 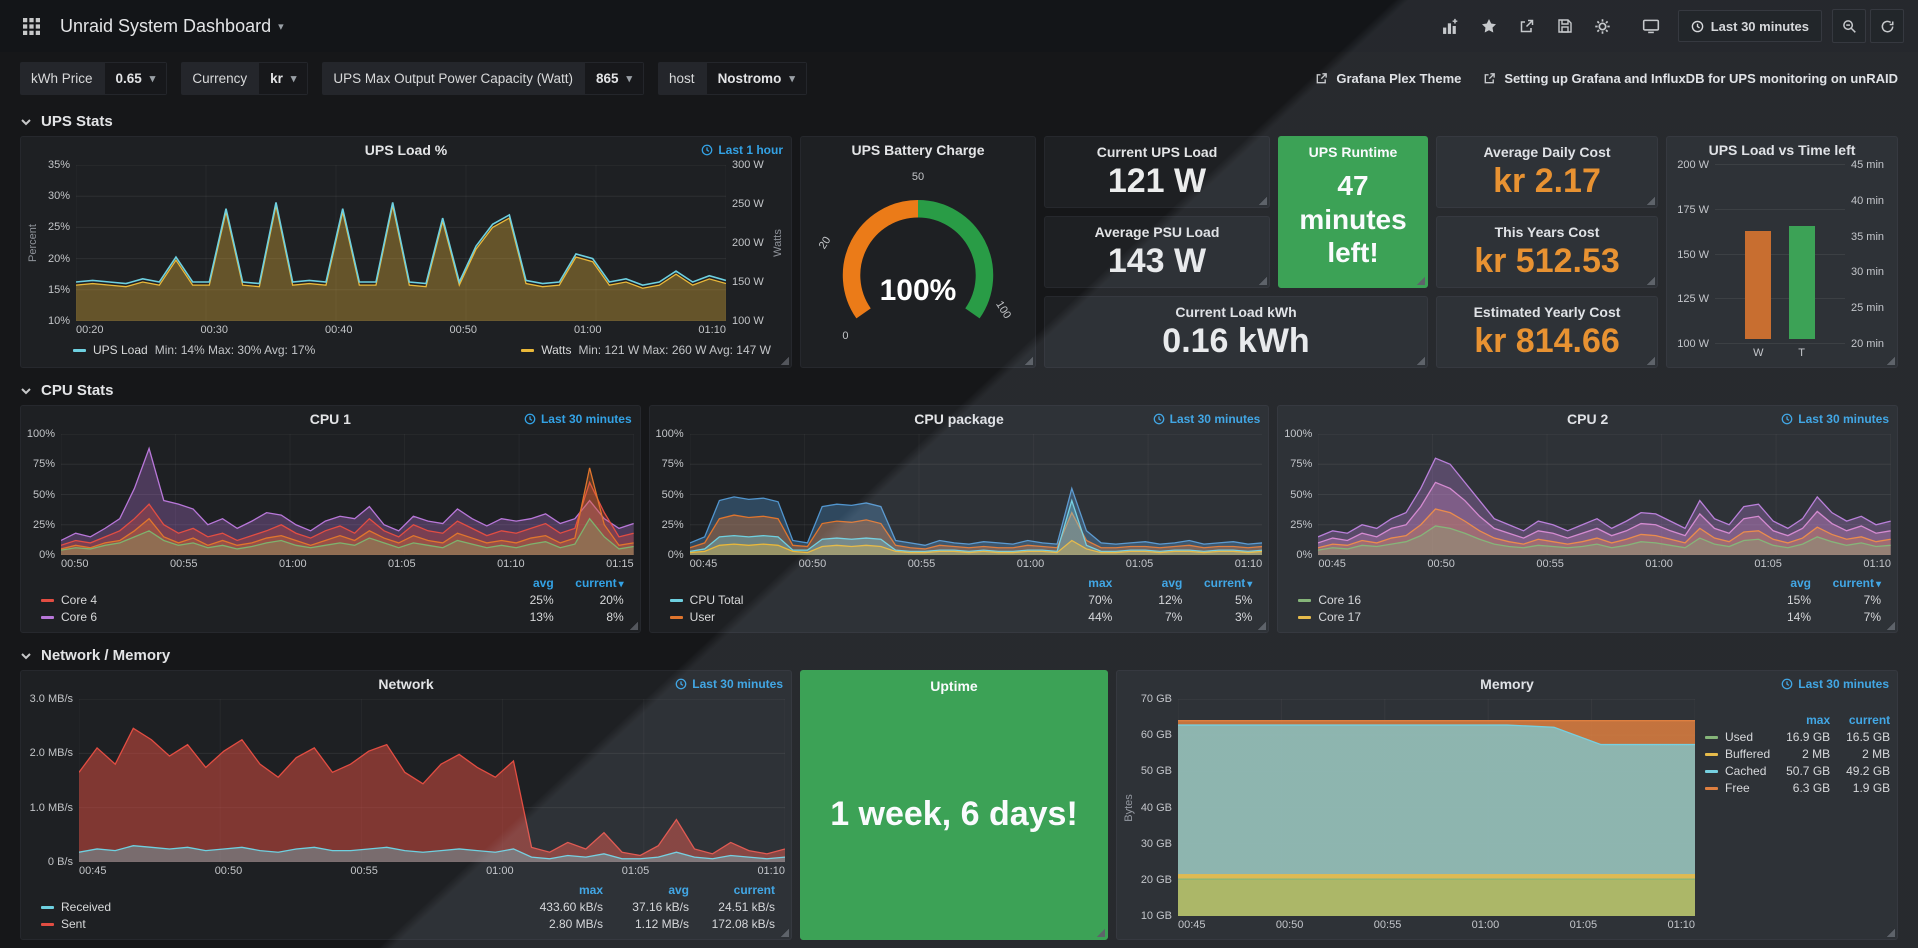 What do you see at coordinates (1737, 788) in the screenshot?
I see `legend-series-toggle: Free` at bounding box center [1737, 788].